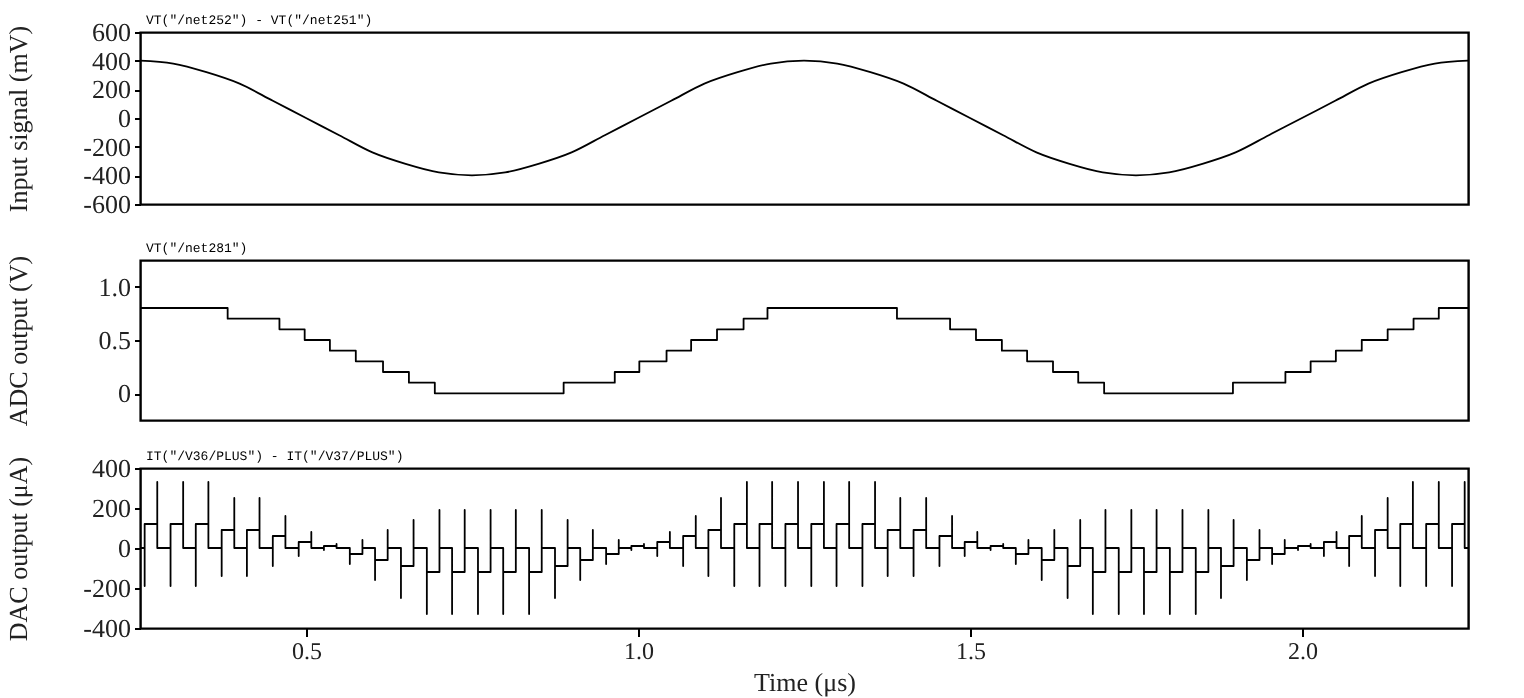 The height and width of the screenshot is (698, 1524). What do you see at coordinates (307, 651) in the screenshot?
I see `x-tick-label: 0.5` at bounding box center [307, 651].